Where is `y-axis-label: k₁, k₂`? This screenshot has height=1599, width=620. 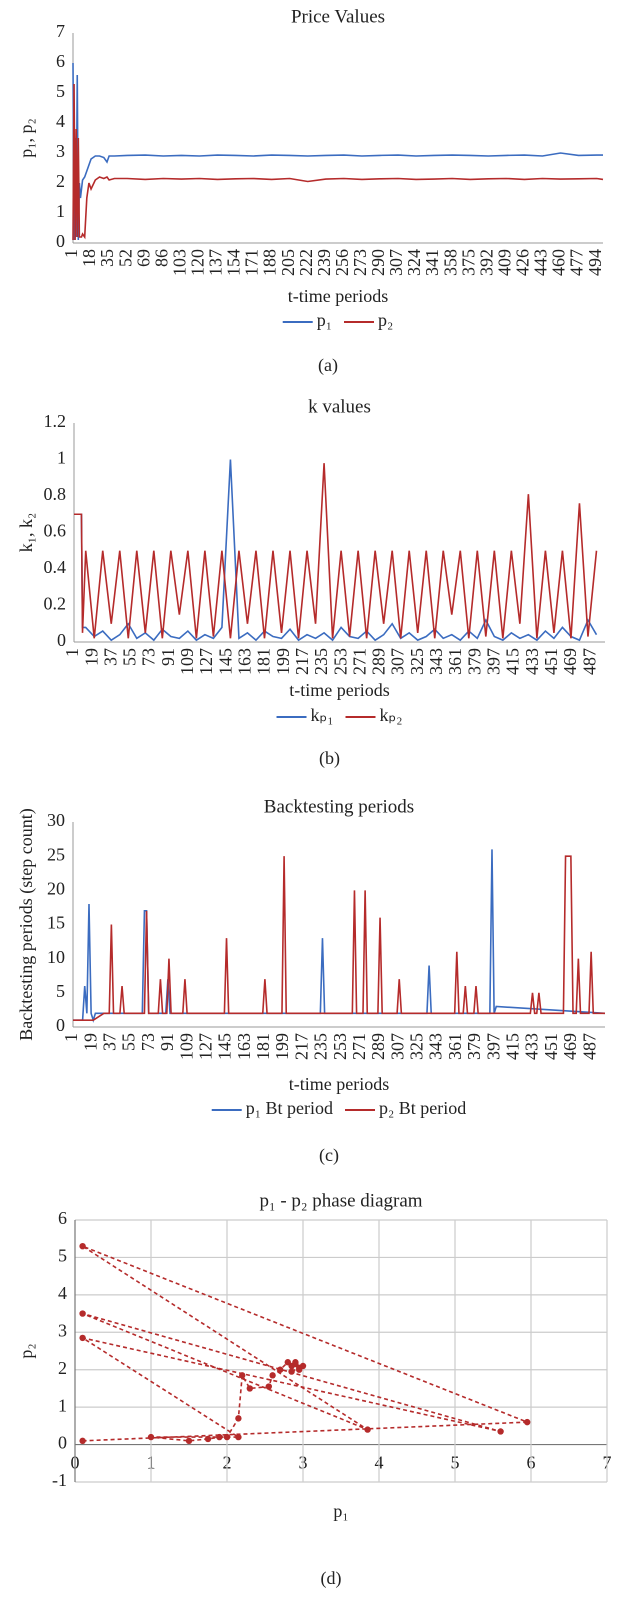 y-axis-label: k₁, k₂ is located at coordinates (26, 533).